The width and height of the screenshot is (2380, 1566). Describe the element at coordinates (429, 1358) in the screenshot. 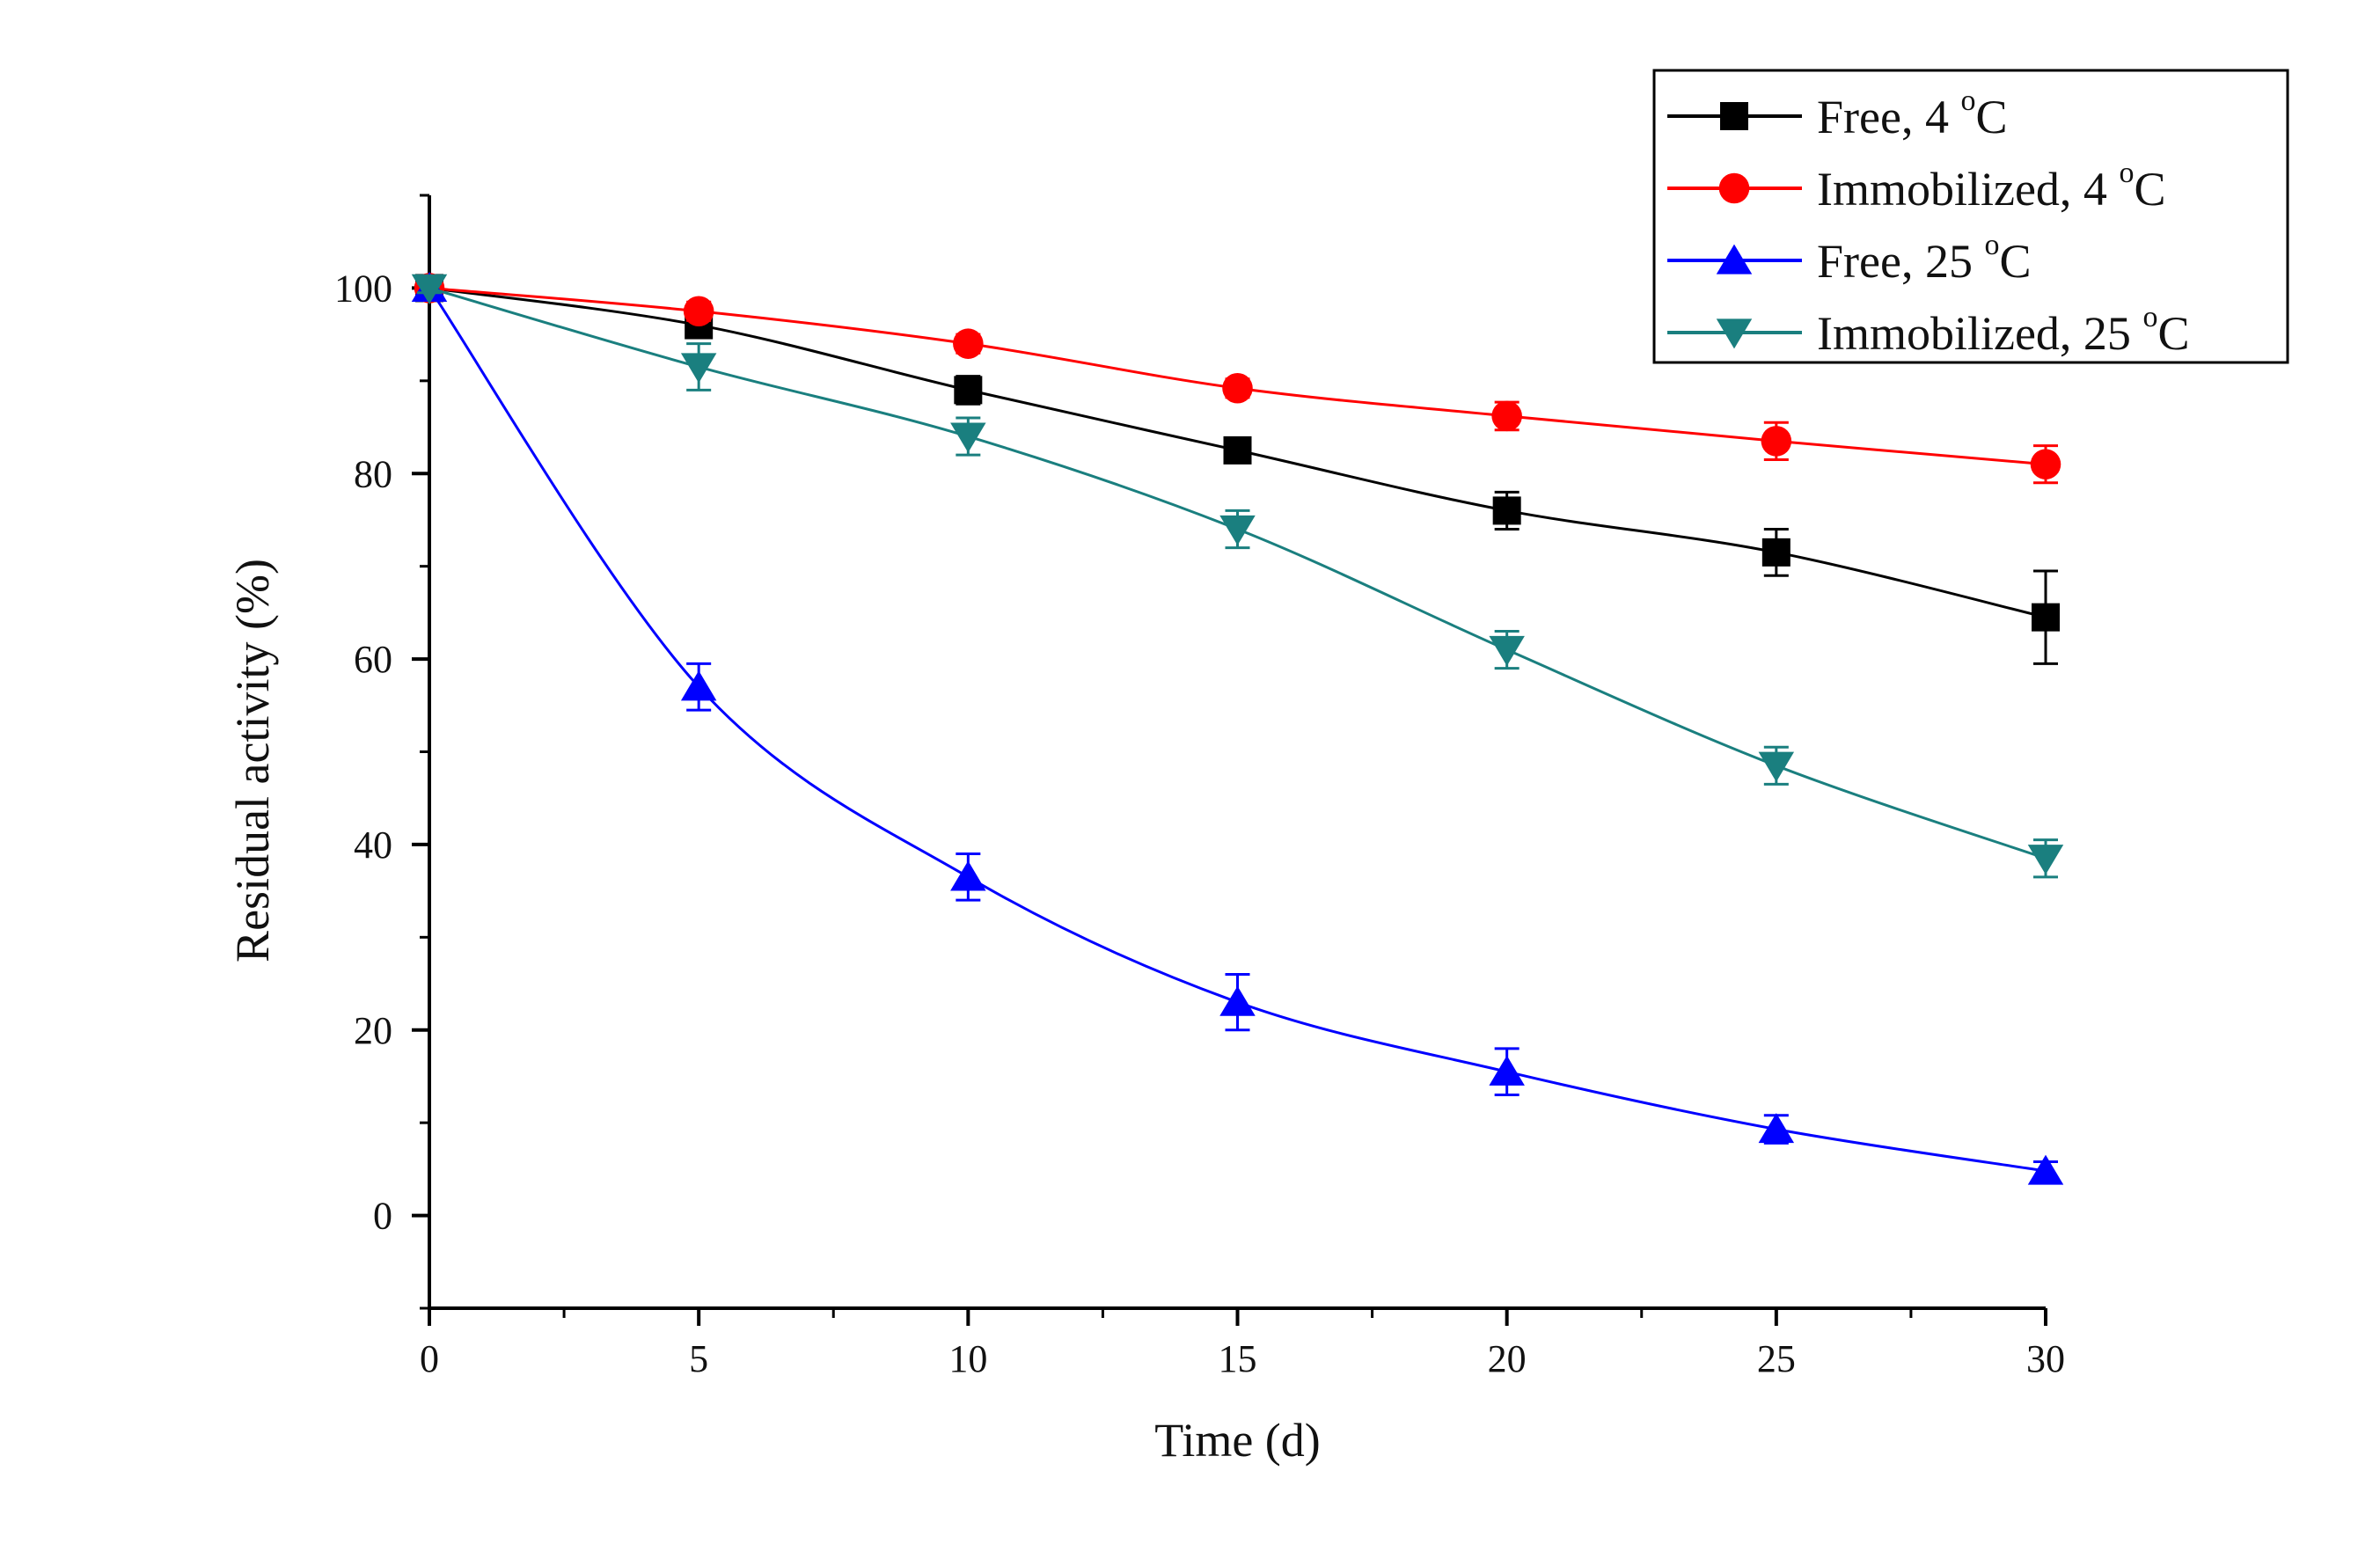

I see `x-tick-label: 0` at that location.